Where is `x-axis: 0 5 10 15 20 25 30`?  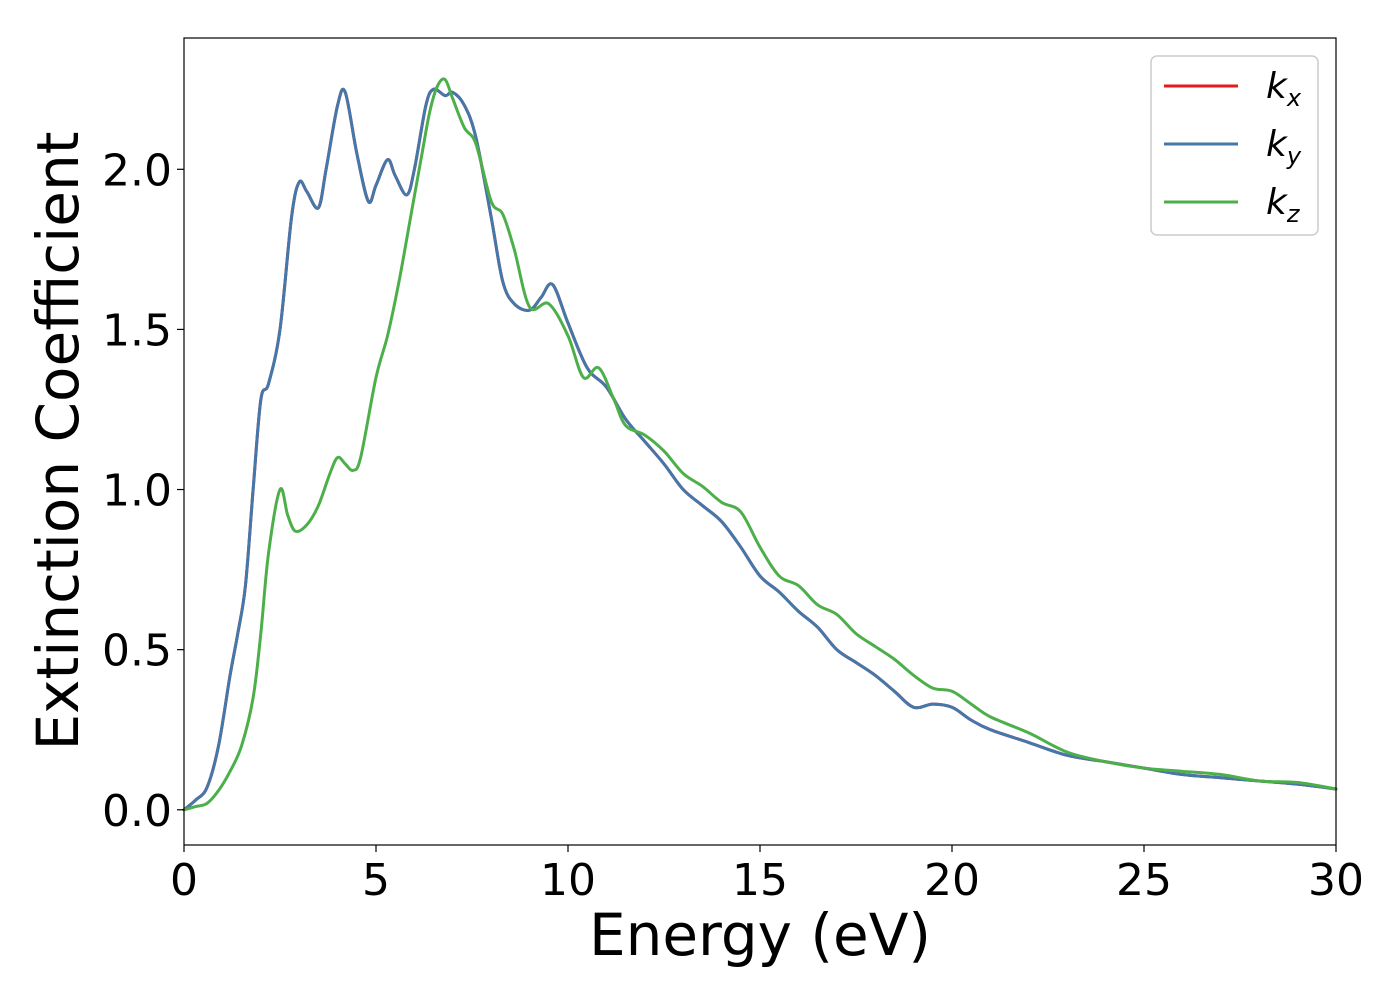 x-axis: 0 5 10 15 20 25 30 is located at coordinates (767, 875).